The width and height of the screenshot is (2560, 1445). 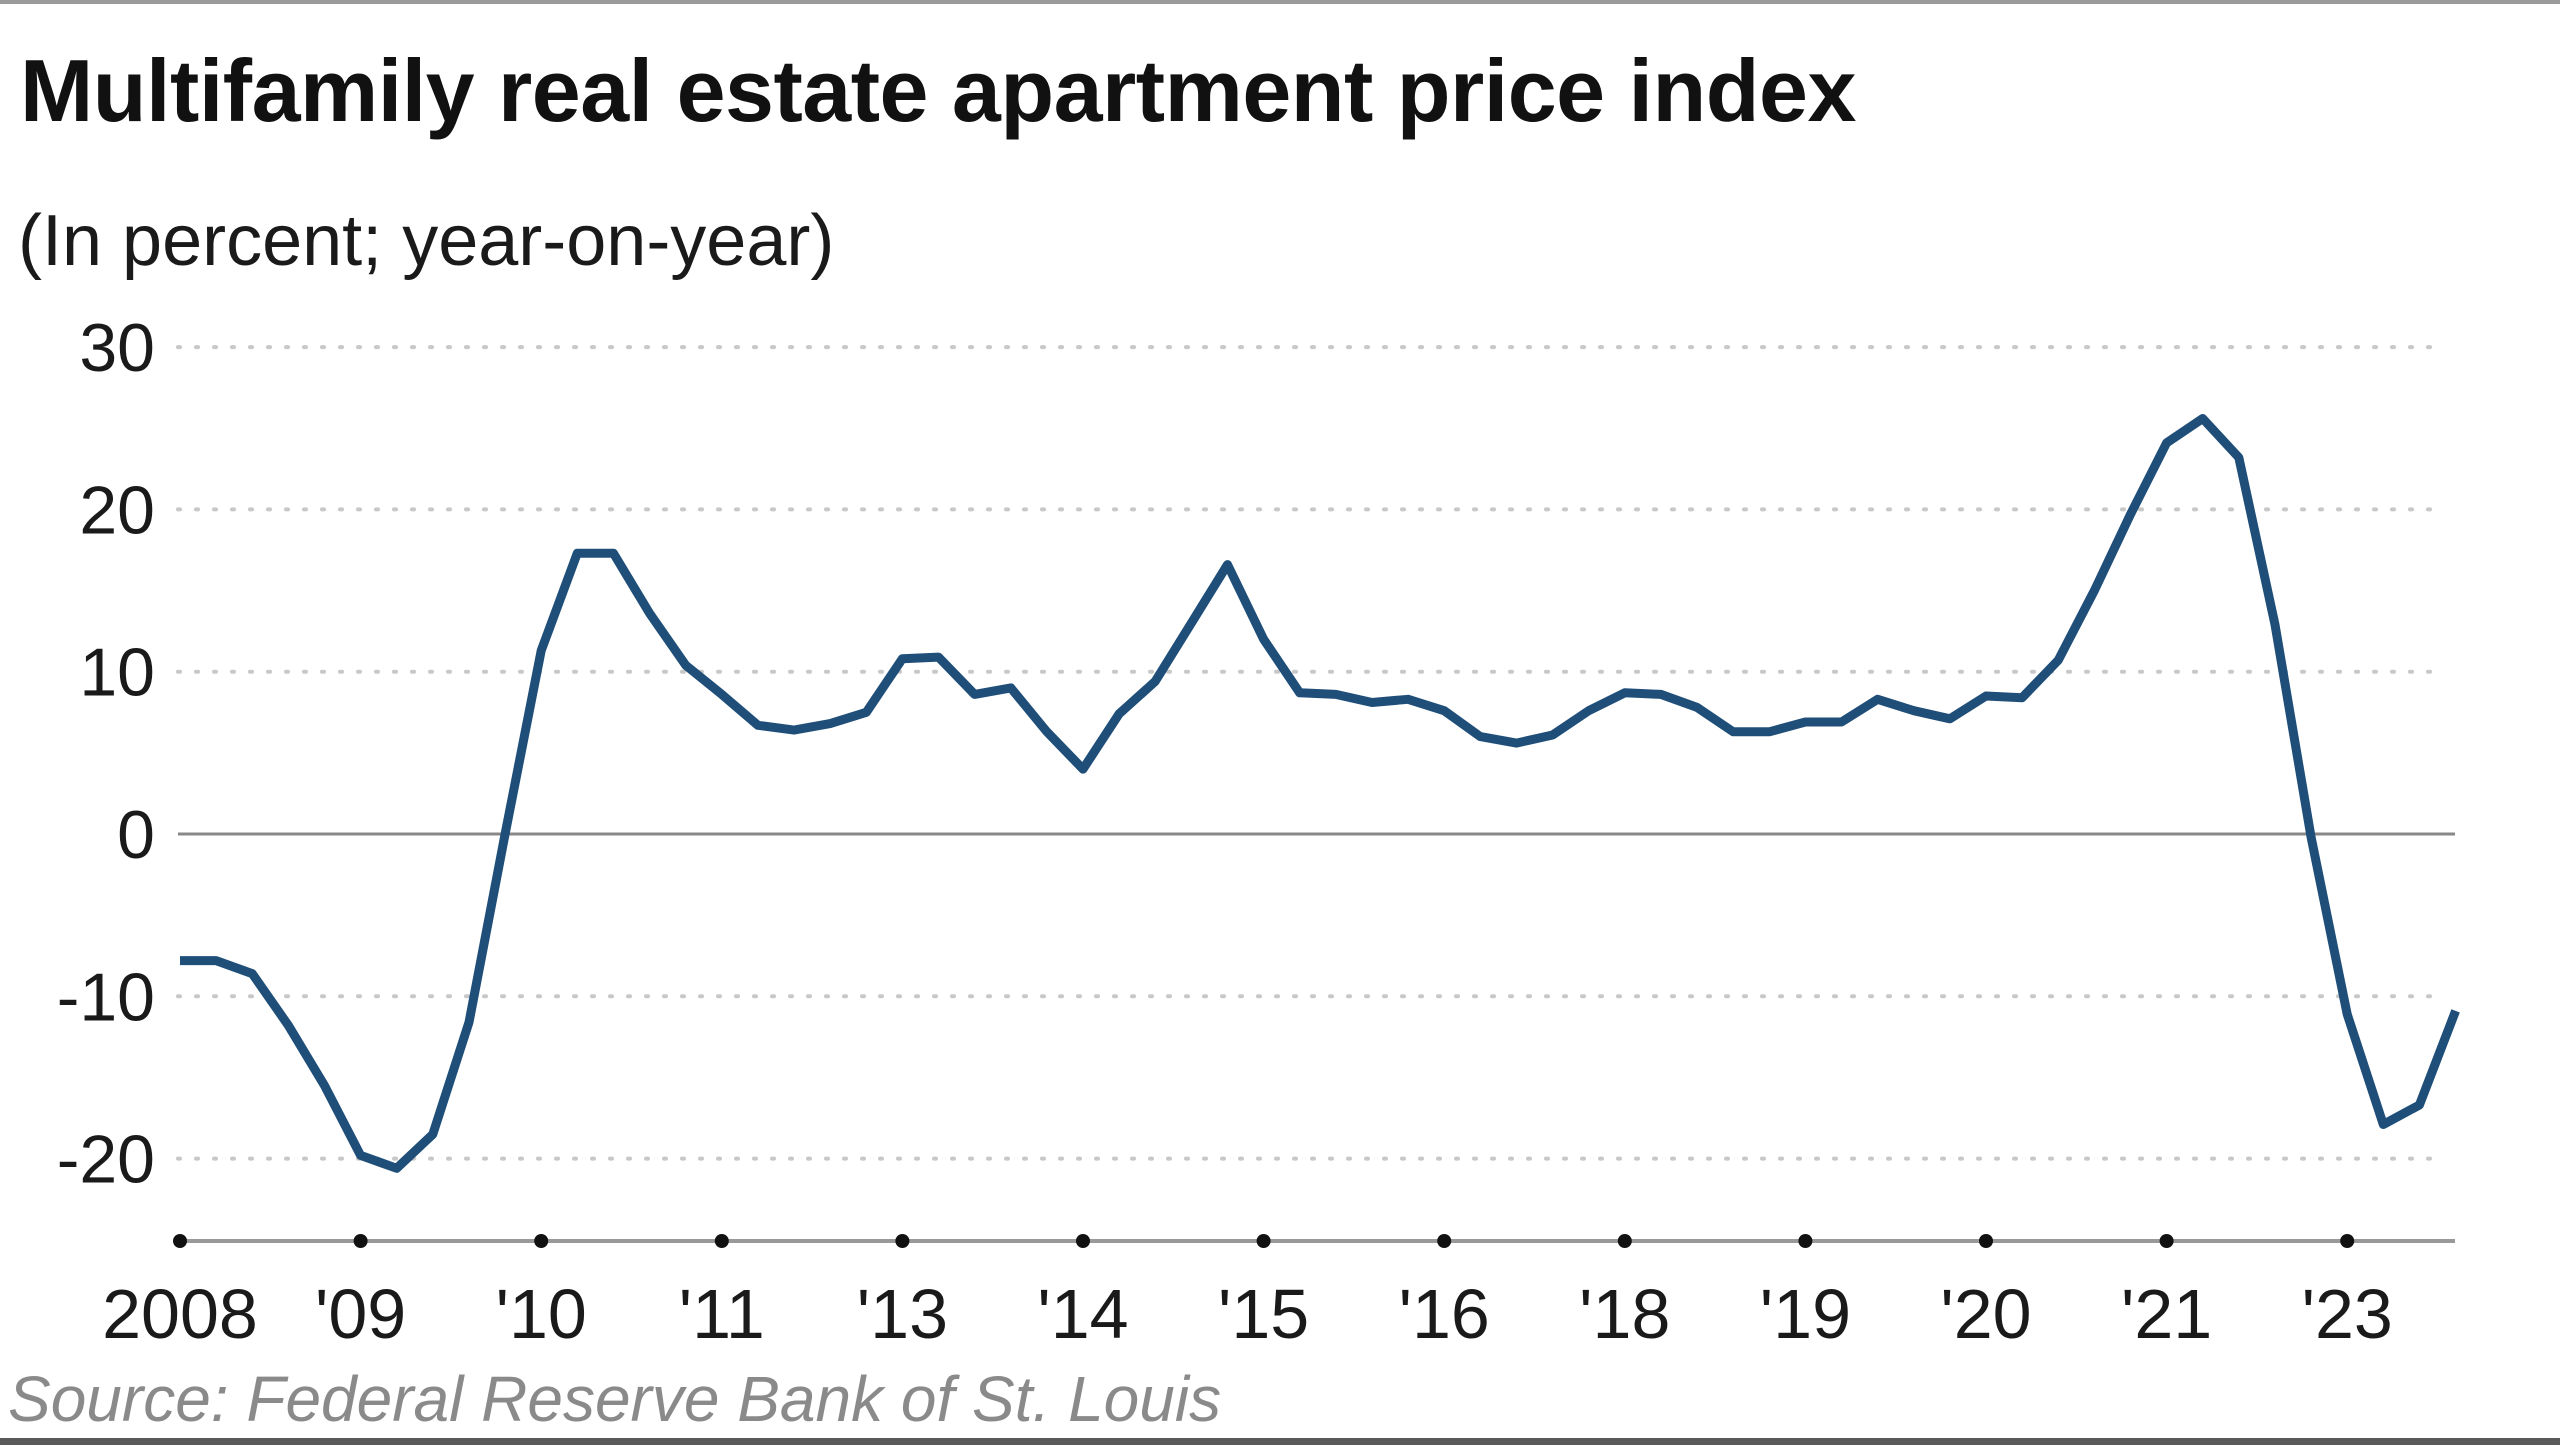 What do you see at coordinates (117, 348) in the screenshot?
I see `y-tick-label: 30` at bounding box center [117, 348].